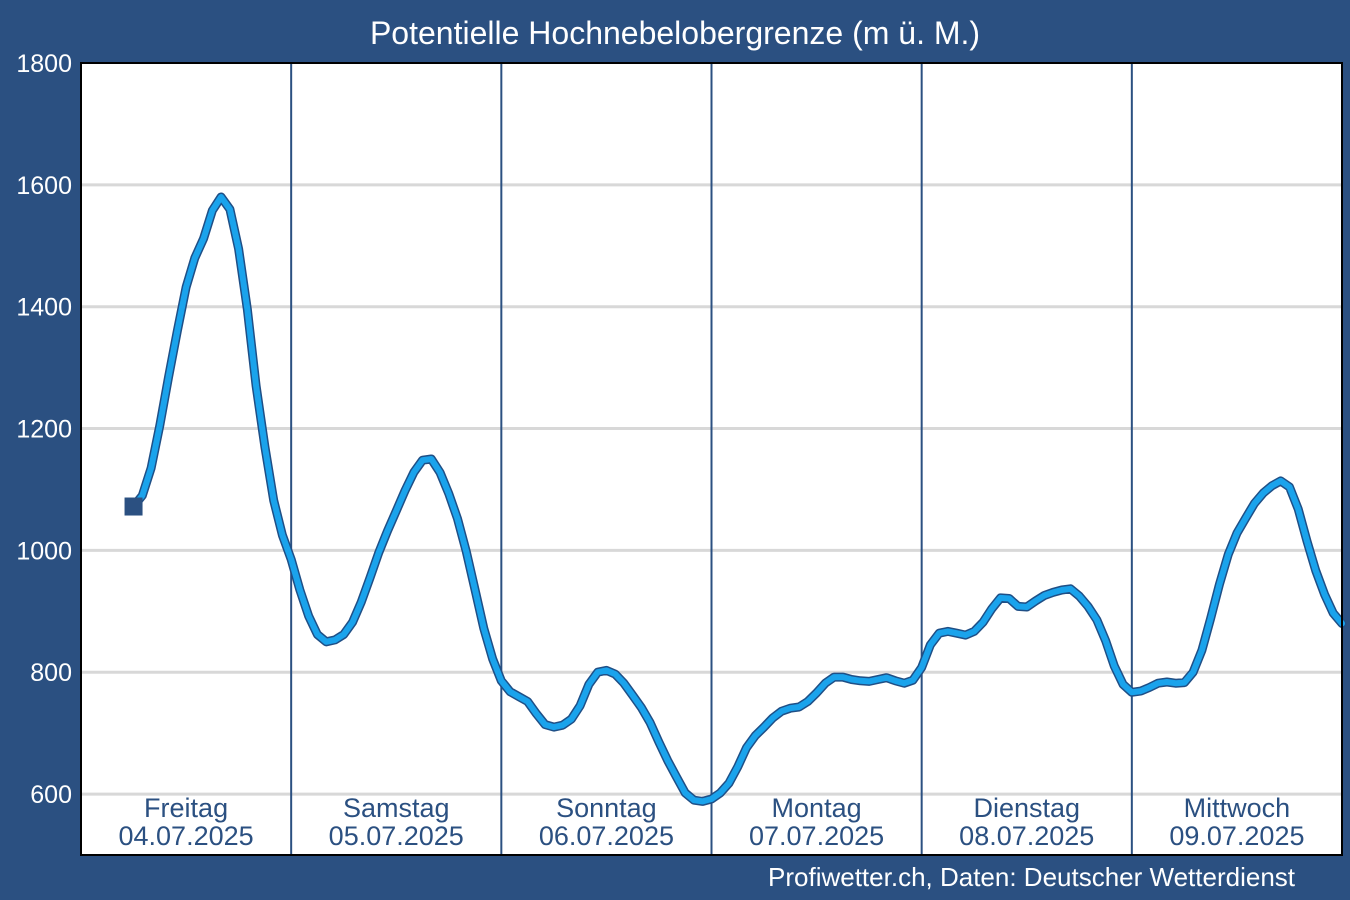 The image size is (1350, 900). Describe the element at coordinates (816, 836) in the screenshot. I see `day-date-label: 07.07.2025` at that location.